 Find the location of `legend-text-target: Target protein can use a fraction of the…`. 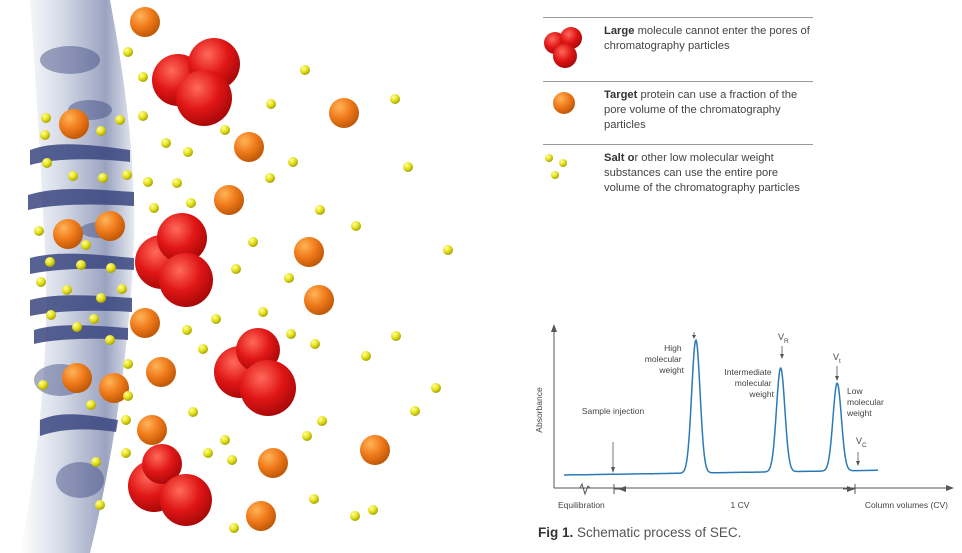

legend-text-target: Target protein can use a fraction of the… is located at coordinates (701, 110).